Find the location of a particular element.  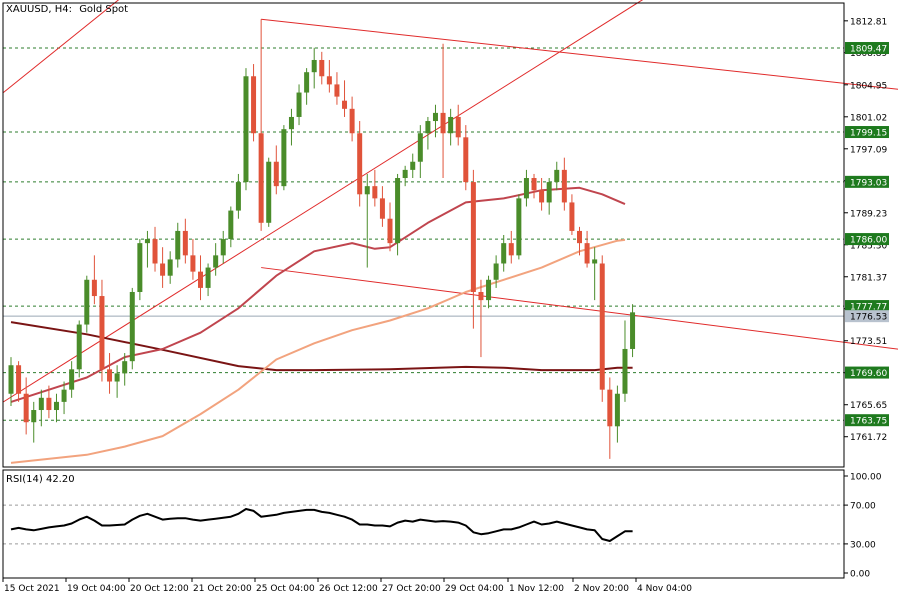

time-tick-label: 25 Oct 04:00 is located at coordinates (285, 589).